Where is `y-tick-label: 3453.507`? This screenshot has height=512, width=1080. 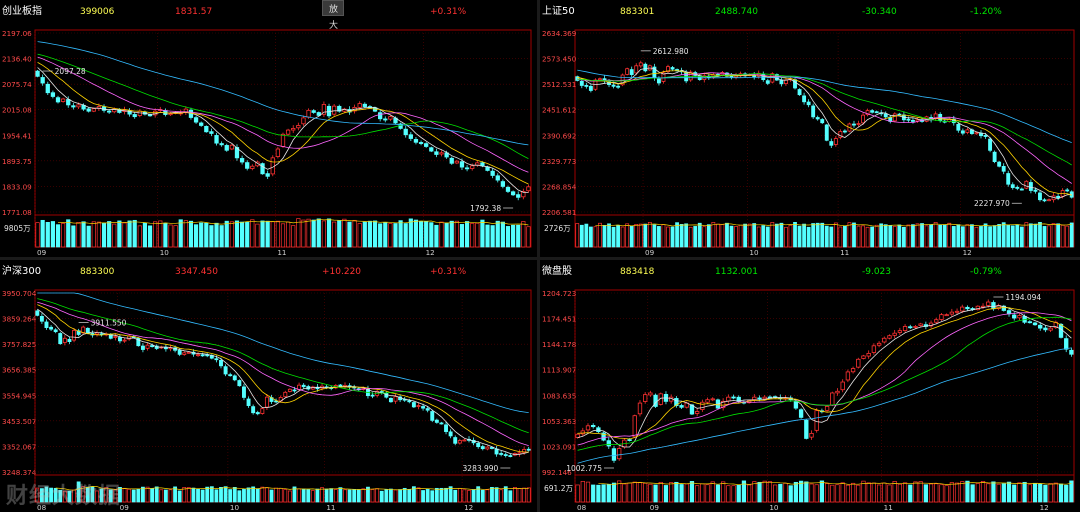
y-tick-label: 3453.507 is located at coordinates (19, 421).